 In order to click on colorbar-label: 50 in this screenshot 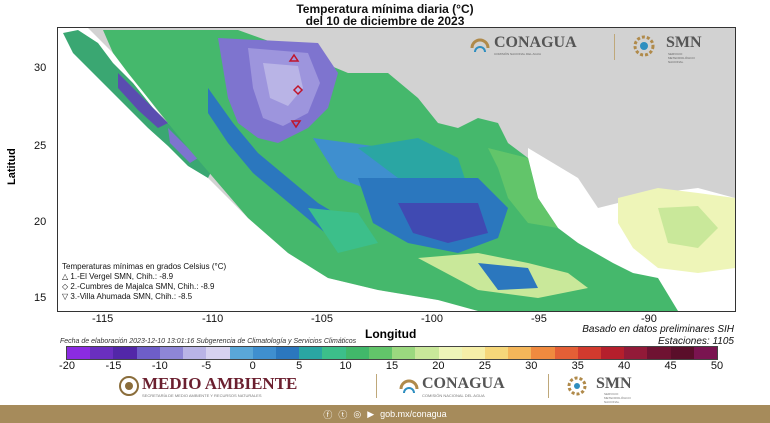, I will do `click(717, 366)`.